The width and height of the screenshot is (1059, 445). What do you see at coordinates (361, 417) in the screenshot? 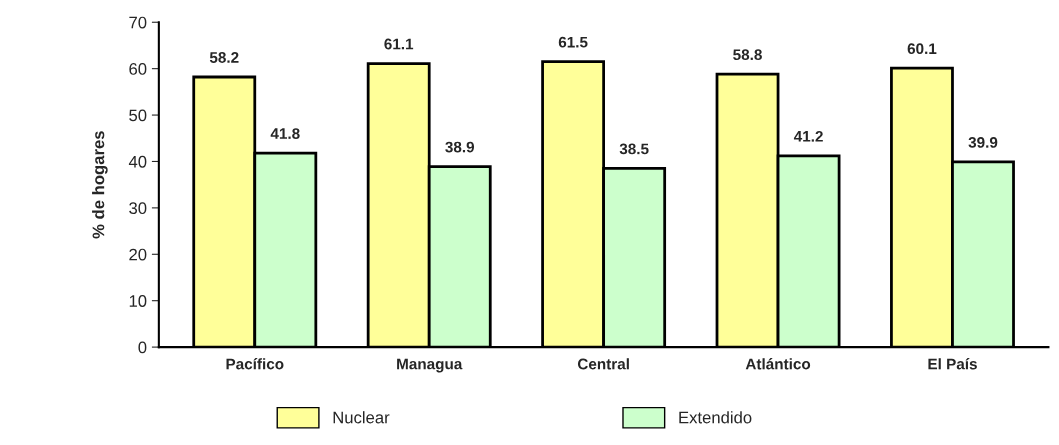
I see `legend-label: Nuclear` at bounding box center [361, 417].